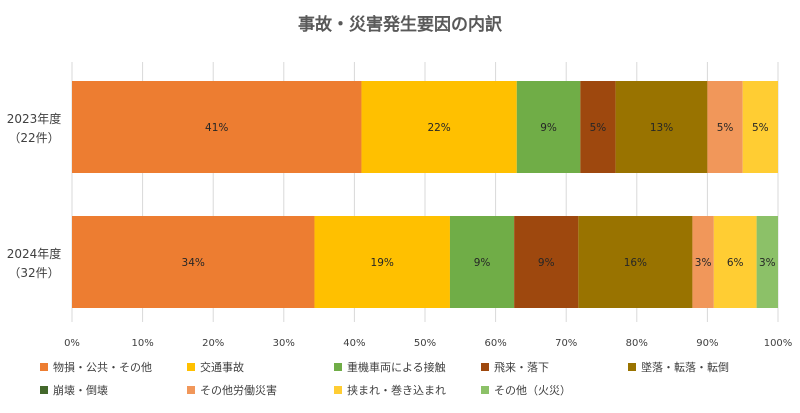 This screenshot has height=413, width=800. What do you see at coordinates (685, 367) in the screenshot?
I see `legend-label: 墜落・転落・転倒` at bounding box center [685, 367].